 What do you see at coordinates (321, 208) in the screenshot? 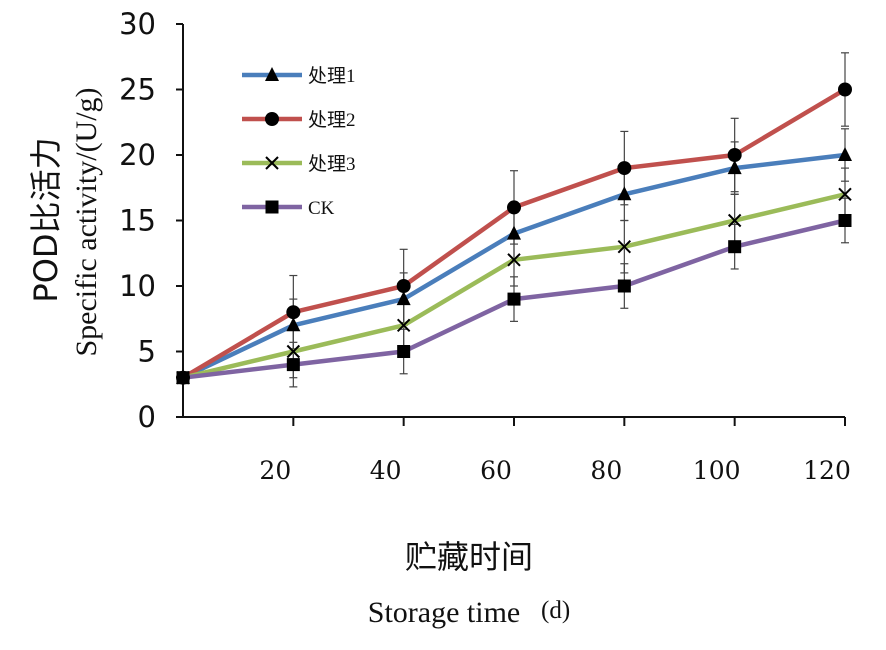
I see `legend-label: CK` at bounding box center [321, 208].